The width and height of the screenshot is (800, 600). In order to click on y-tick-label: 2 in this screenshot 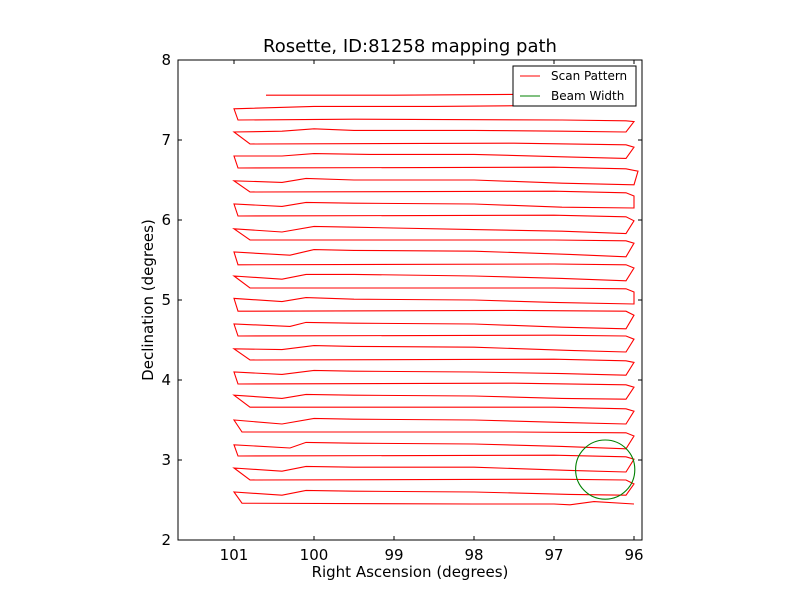, I will do `click(166, 540)`.